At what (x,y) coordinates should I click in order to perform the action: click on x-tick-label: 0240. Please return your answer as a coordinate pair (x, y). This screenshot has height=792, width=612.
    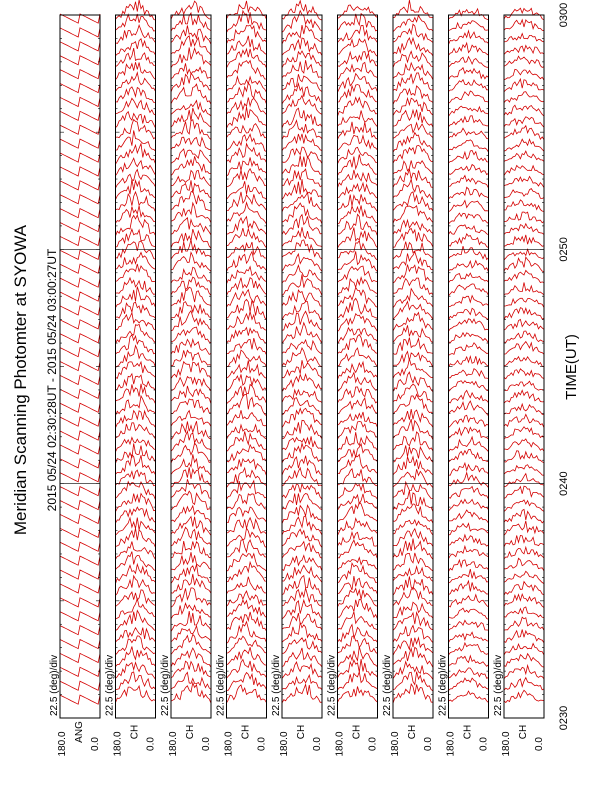
    Looking at the image, I should click on (564, 483).